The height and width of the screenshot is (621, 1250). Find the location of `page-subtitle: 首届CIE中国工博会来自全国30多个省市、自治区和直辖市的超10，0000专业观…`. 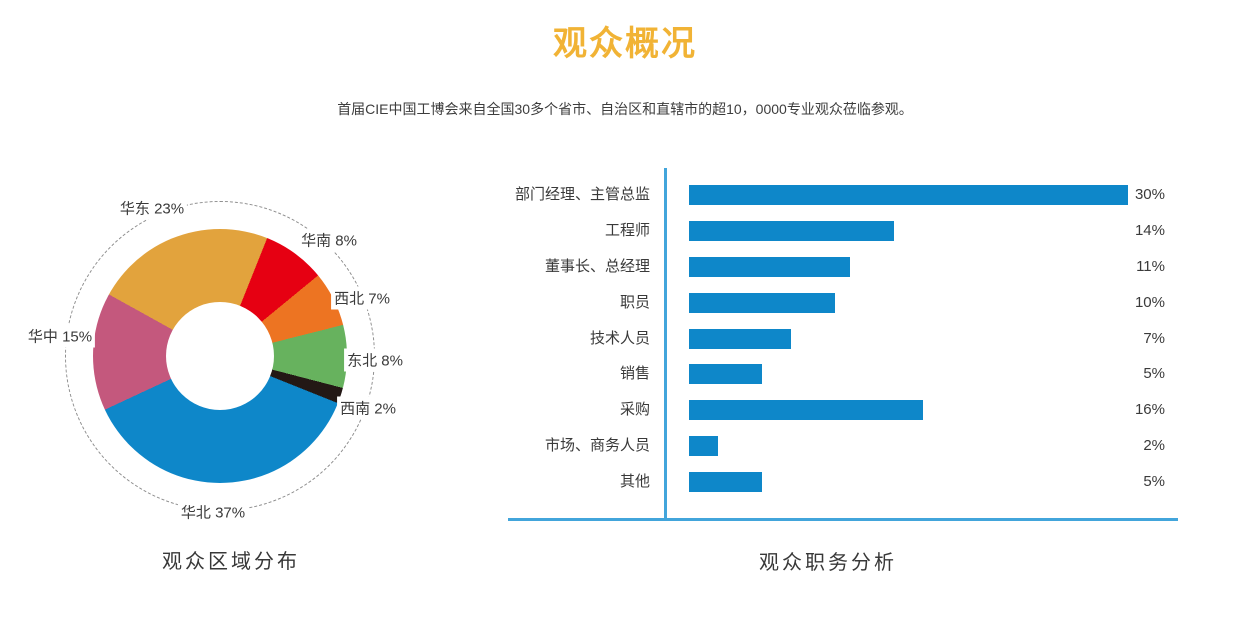

page-subtitle: 首届CIE中国工博会来自全国30多个省市、自治区和直辖市的超10，0000专业观… is located at coordinates (625, 109).